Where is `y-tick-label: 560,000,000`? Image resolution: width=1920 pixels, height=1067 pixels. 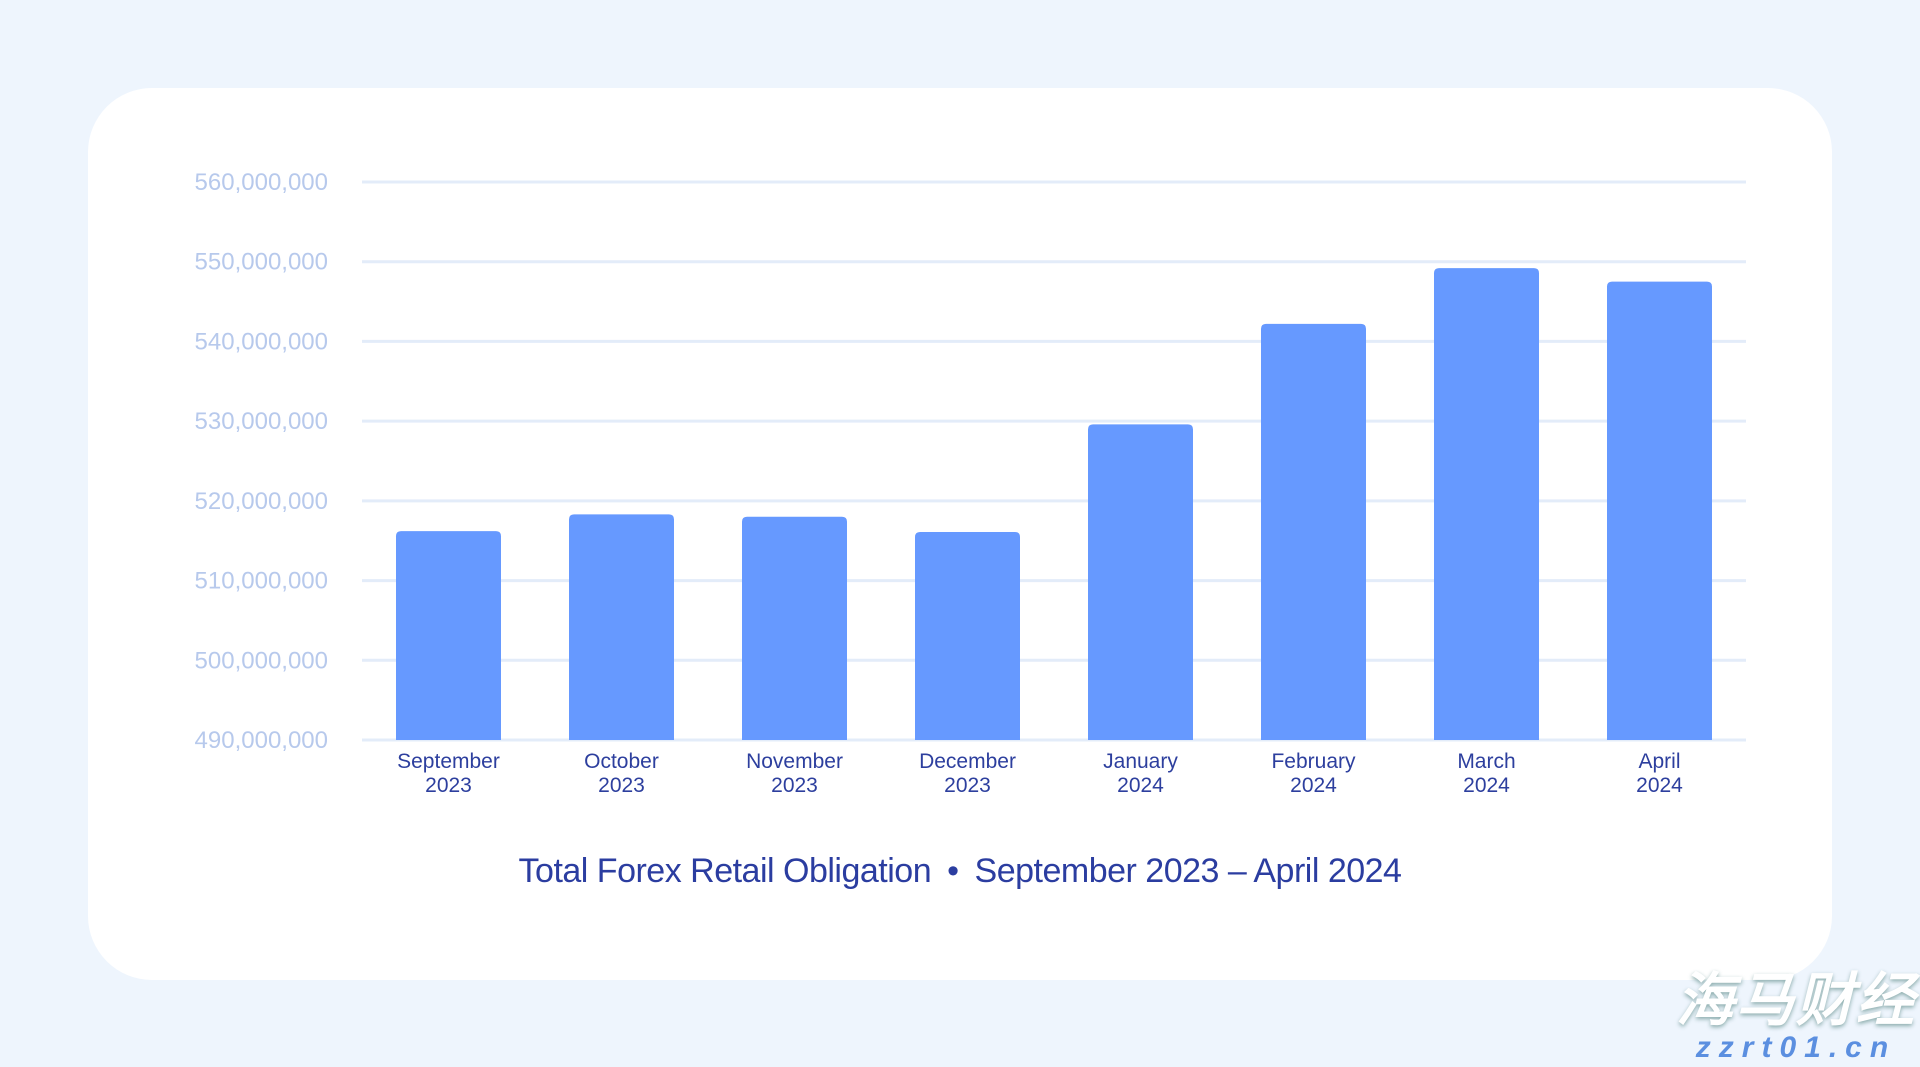
y-tick-label: 560,000,000 is located at coordinates (261, 182).